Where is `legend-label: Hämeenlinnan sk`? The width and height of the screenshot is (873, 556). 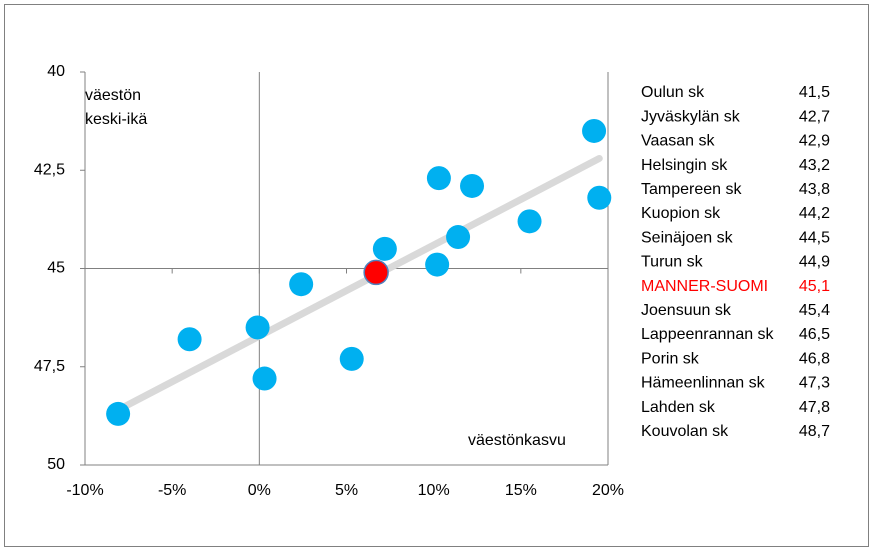 legend-label: Hämeenlinnan sk is located at coordinates (703, 383).